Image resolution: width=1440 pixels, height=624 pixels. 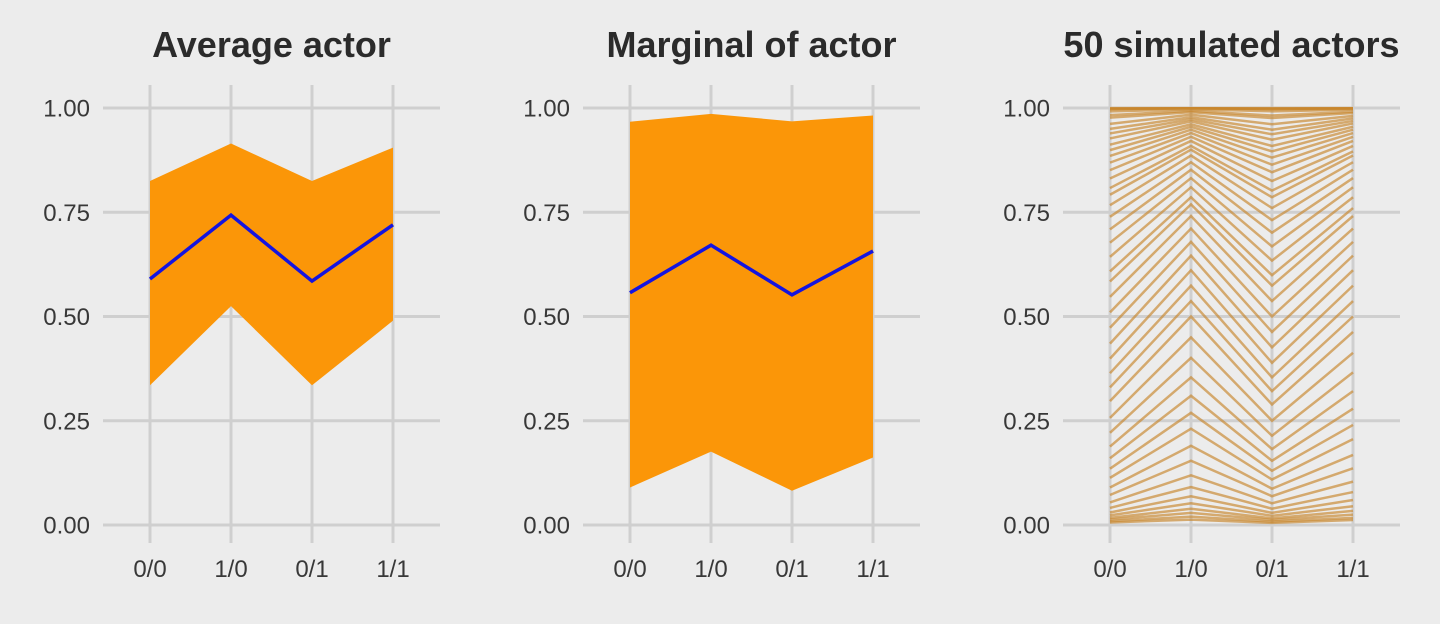 What do you see at coordinates (1231, 44) in the screenshot?
I see `panel-title-simulated-actors: 50 simulated actors` at bounding box center [1231, 44].